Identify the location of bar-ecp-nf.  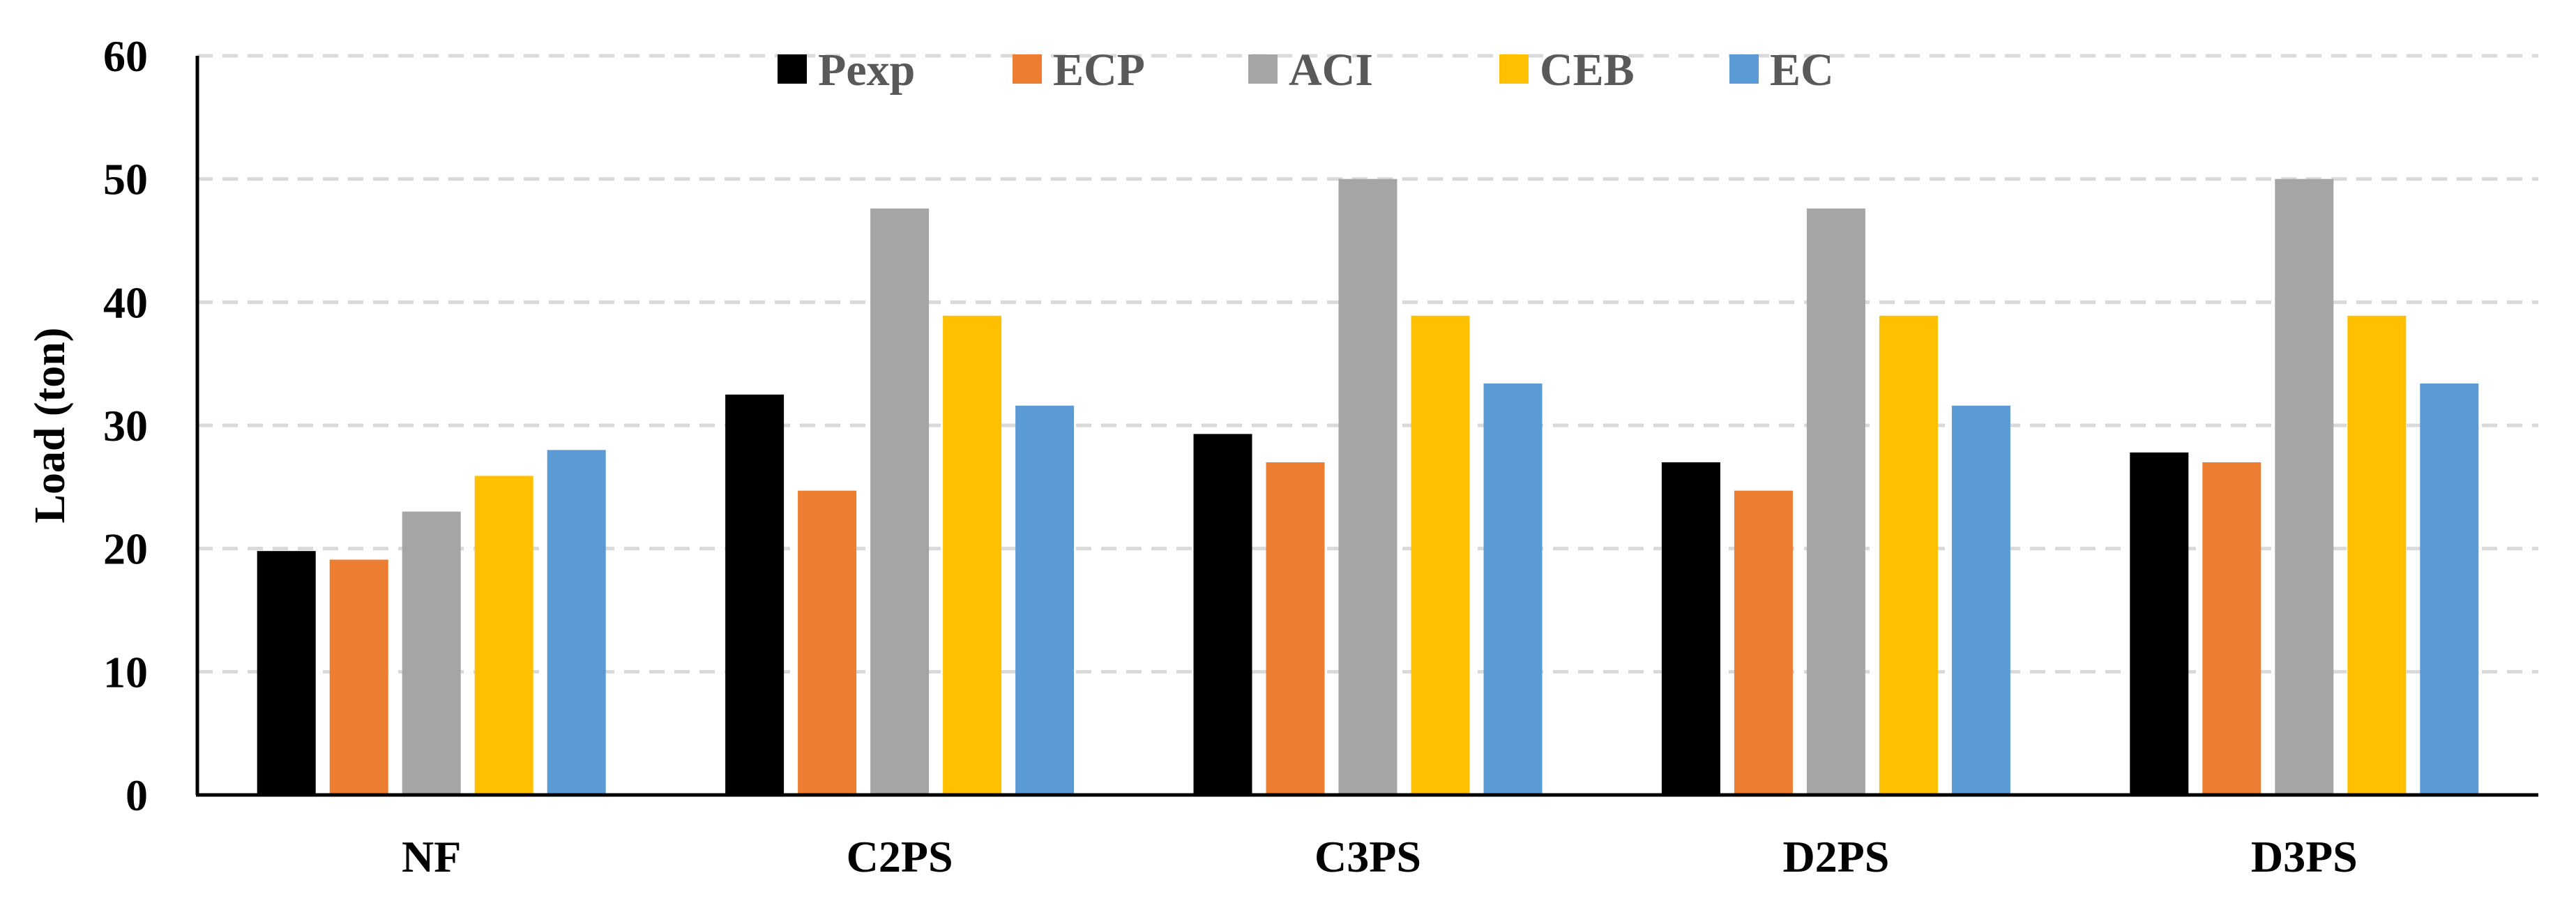
(358, 677).